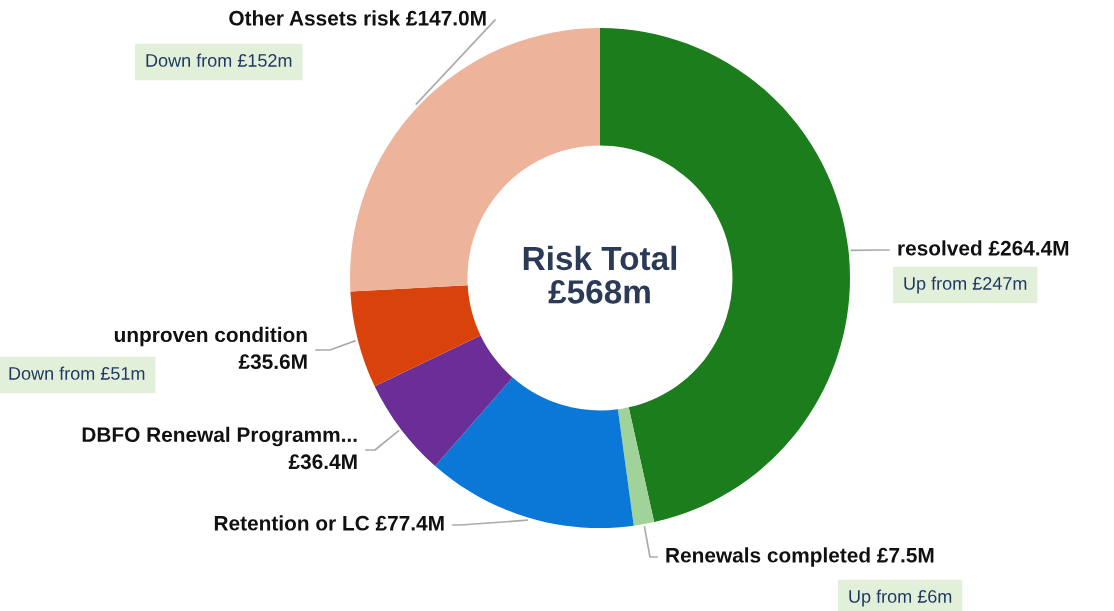 The image size is (1114, 611). Describe the element at coordinates (800, 557) in the screenshot. I see `slice-label: Renewals completed £7.5M` at that location.